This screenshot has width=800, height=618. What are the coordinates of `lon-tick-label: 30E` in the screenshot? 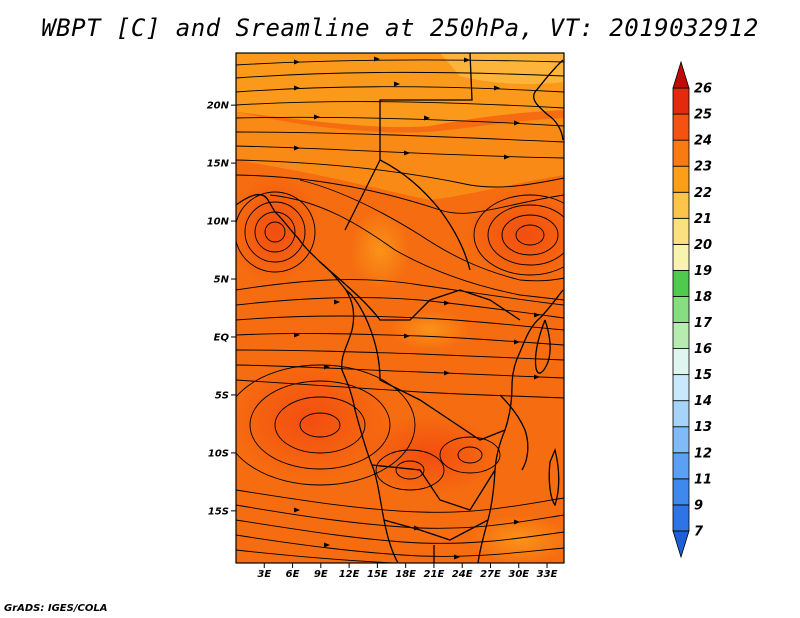 It's located at (518, 574).